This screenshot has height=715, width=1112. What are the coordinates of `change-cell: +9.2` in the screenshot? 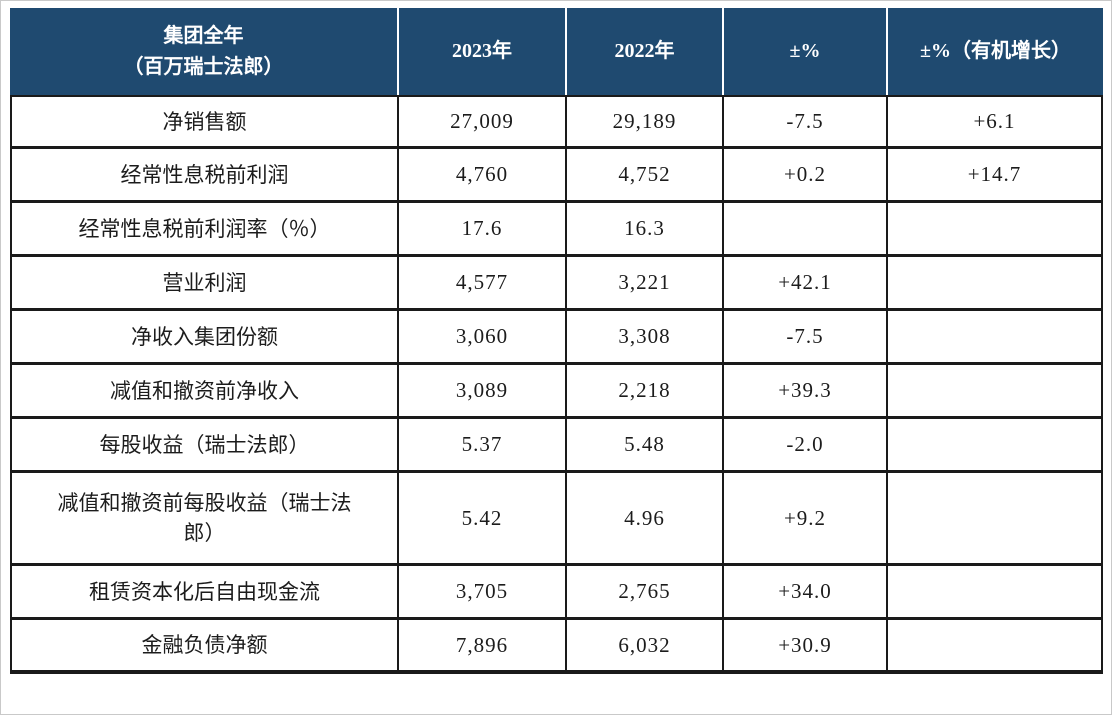 It's located at (804, 519).